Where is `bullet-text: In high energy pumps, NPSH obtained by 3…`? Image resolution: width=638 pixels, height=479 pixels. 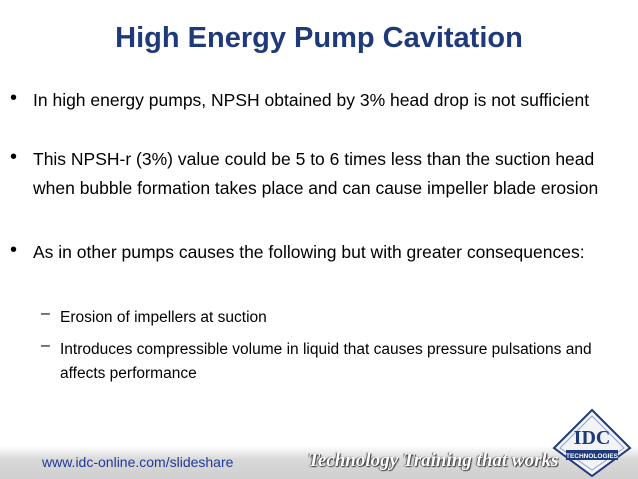
bullet-text: In high energy pumps, NPSH obtained by 3… is located at coordinates (311, 100).